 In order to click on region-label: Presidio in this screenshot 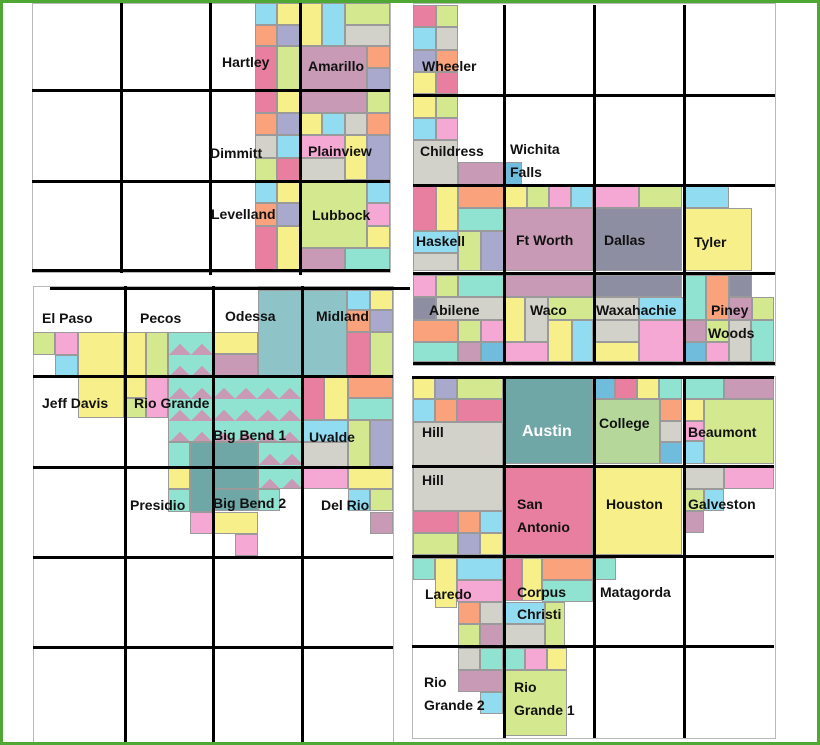, I will do `click(158, 505)`.